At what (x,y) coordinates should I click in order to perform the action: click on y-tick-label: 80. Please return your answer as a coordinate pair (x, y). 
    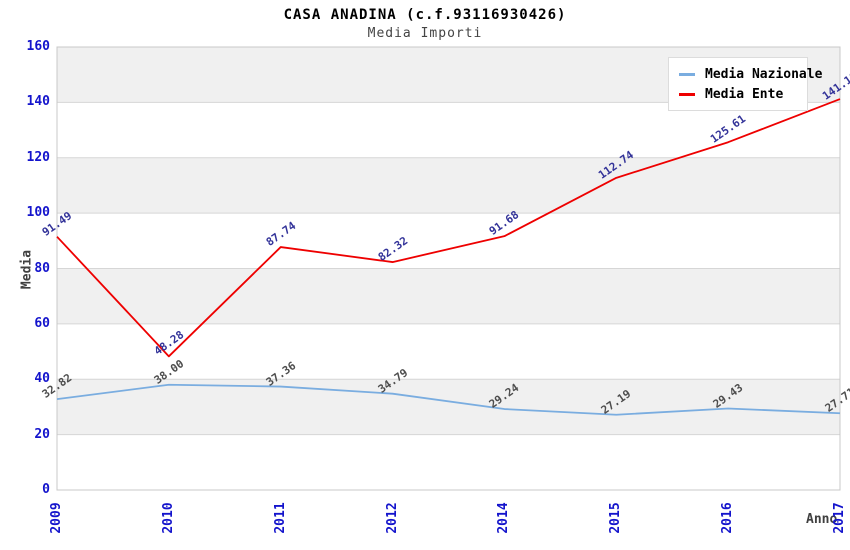
    Looking at the image, I should click on (42, 268).